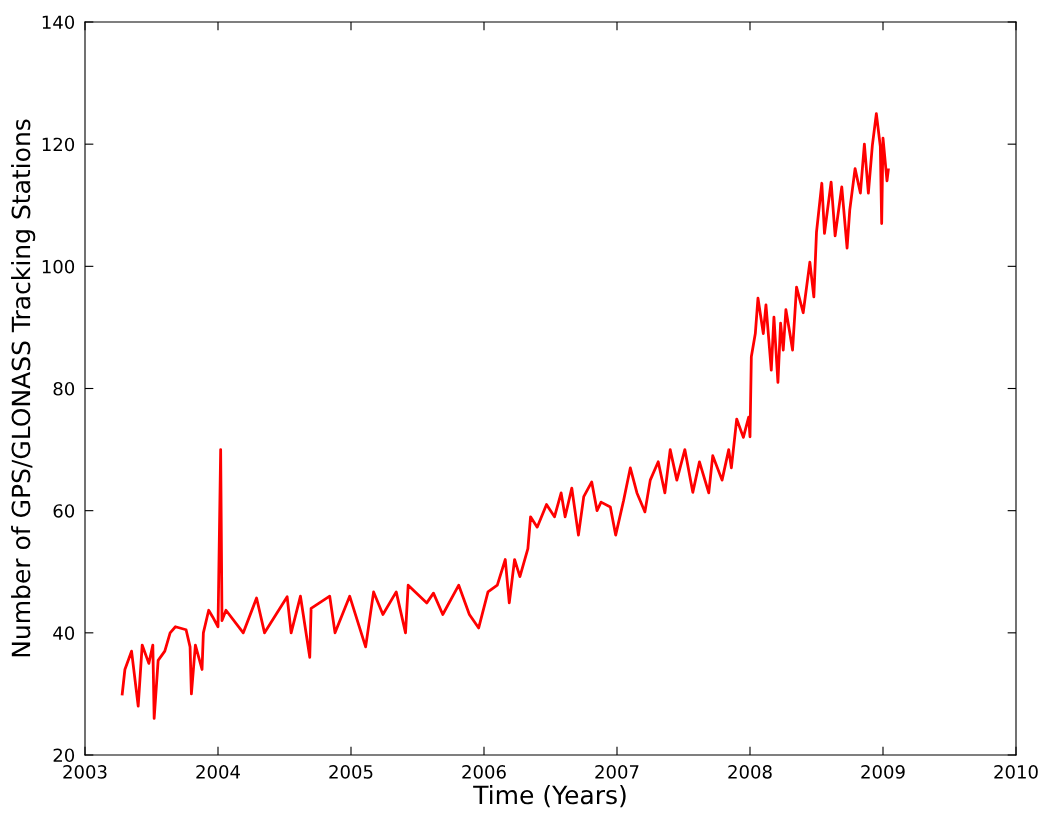 Image resolution: width=1050 pixels, height=821 pixels. I want to click on x-axis-title: Time (Years), so click(549, 796).